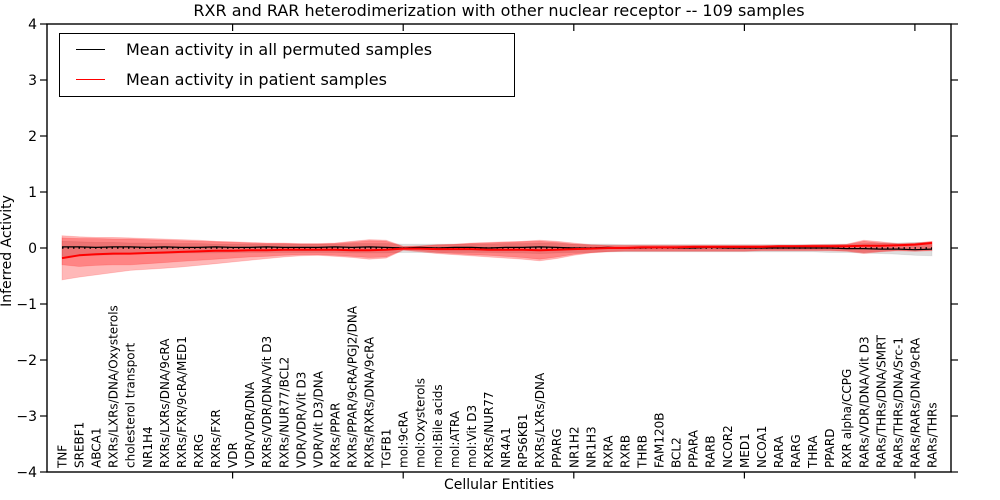 This screenshot has height=500, width=1000. I want to click on x-tick-label: PPARG, so click(557, 448).